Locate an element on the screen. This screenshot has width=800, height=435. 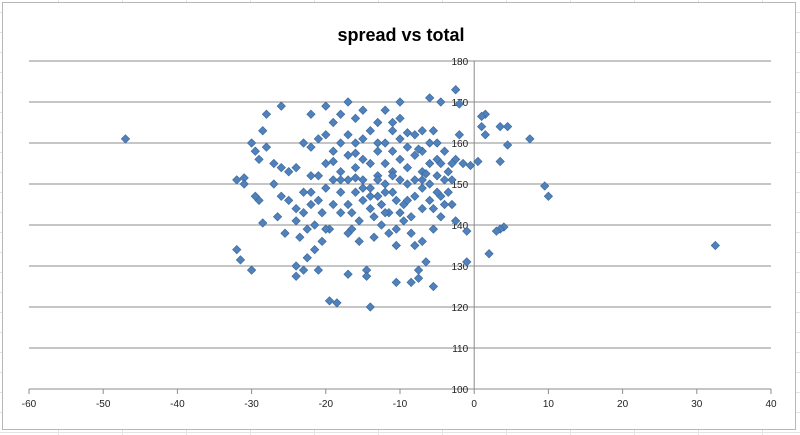
y-tick-label: 160 is located at coordinates (460, 144).